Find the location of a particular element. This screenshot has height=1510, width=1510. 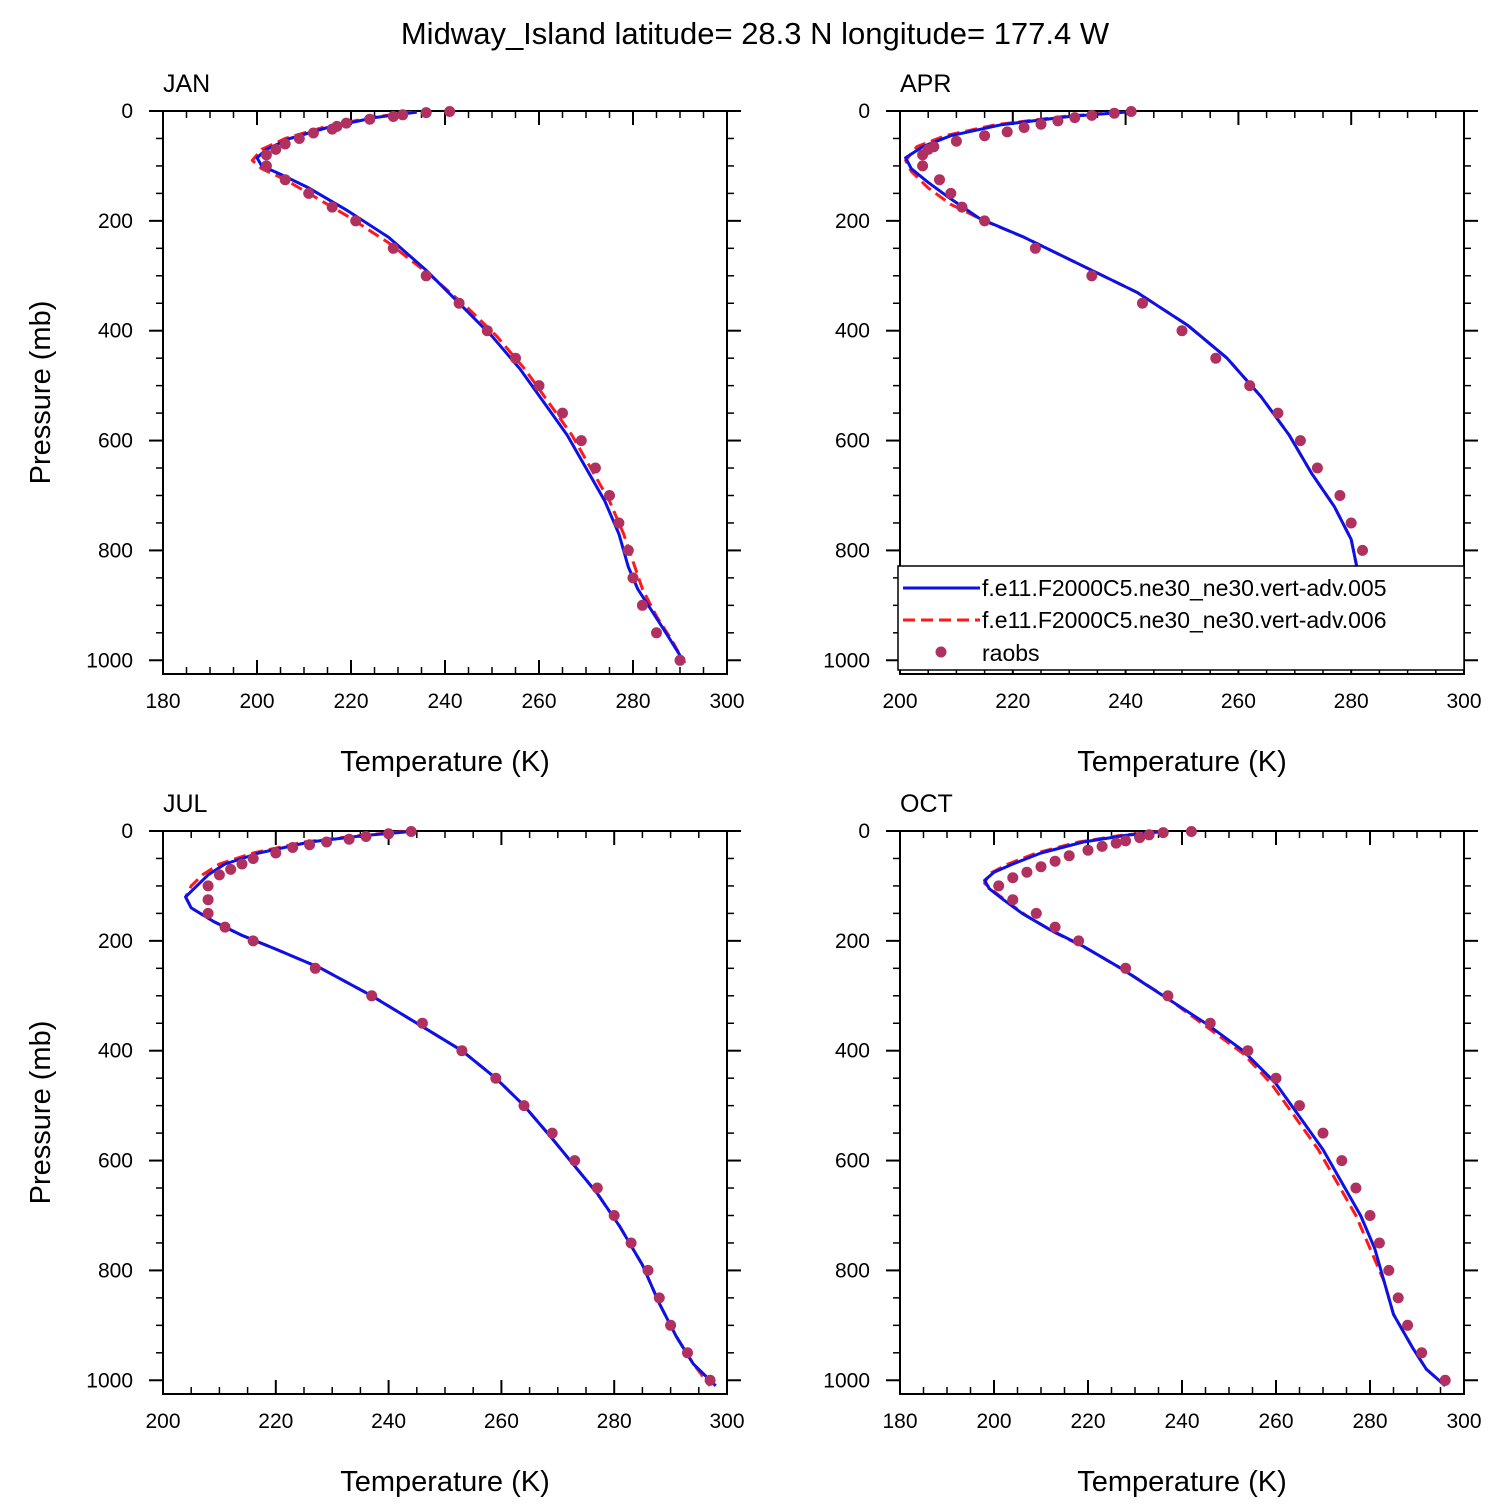

x-tick-label-jan: 280 is located at coordinates (632, 701).